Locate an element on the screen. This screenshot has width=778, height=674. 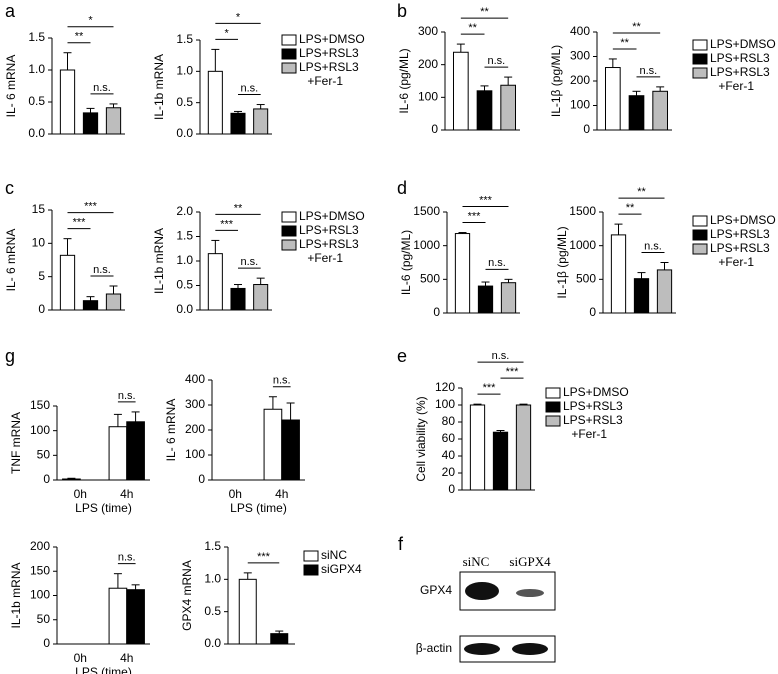
x-tick-label: 0h is located at coordinates (80, 494).